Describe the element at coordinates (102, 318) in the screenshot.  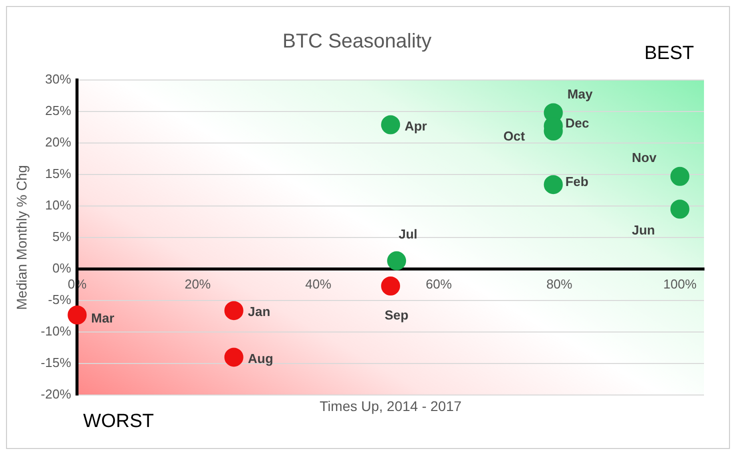
I see `annotation: Mar` at that location.